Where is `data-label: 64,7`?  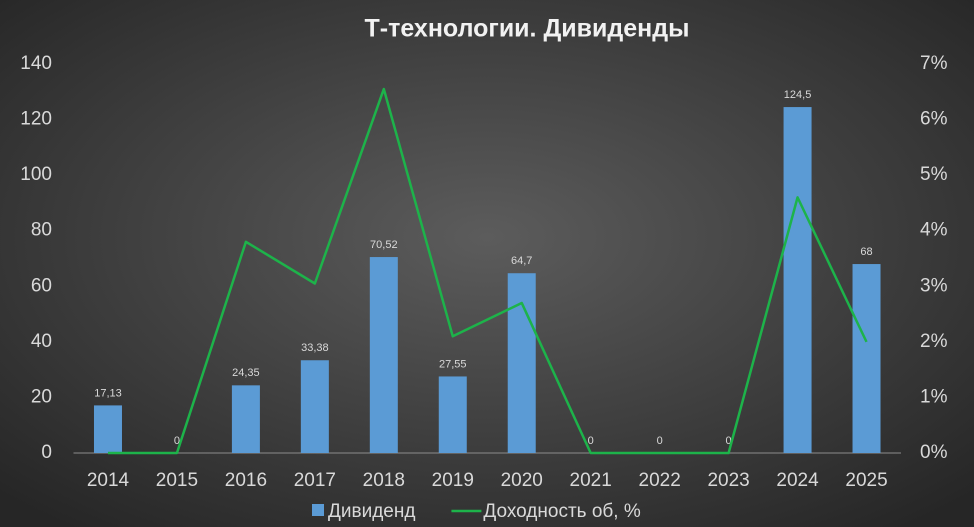 data-label: 64,7 is located at coordinates (521, 261).